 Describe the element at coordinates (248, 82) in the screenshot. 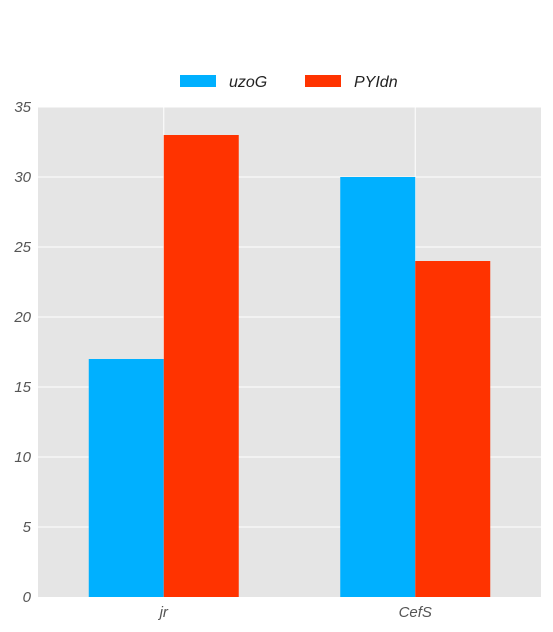

I see `legend-label: uzoG` at that location.